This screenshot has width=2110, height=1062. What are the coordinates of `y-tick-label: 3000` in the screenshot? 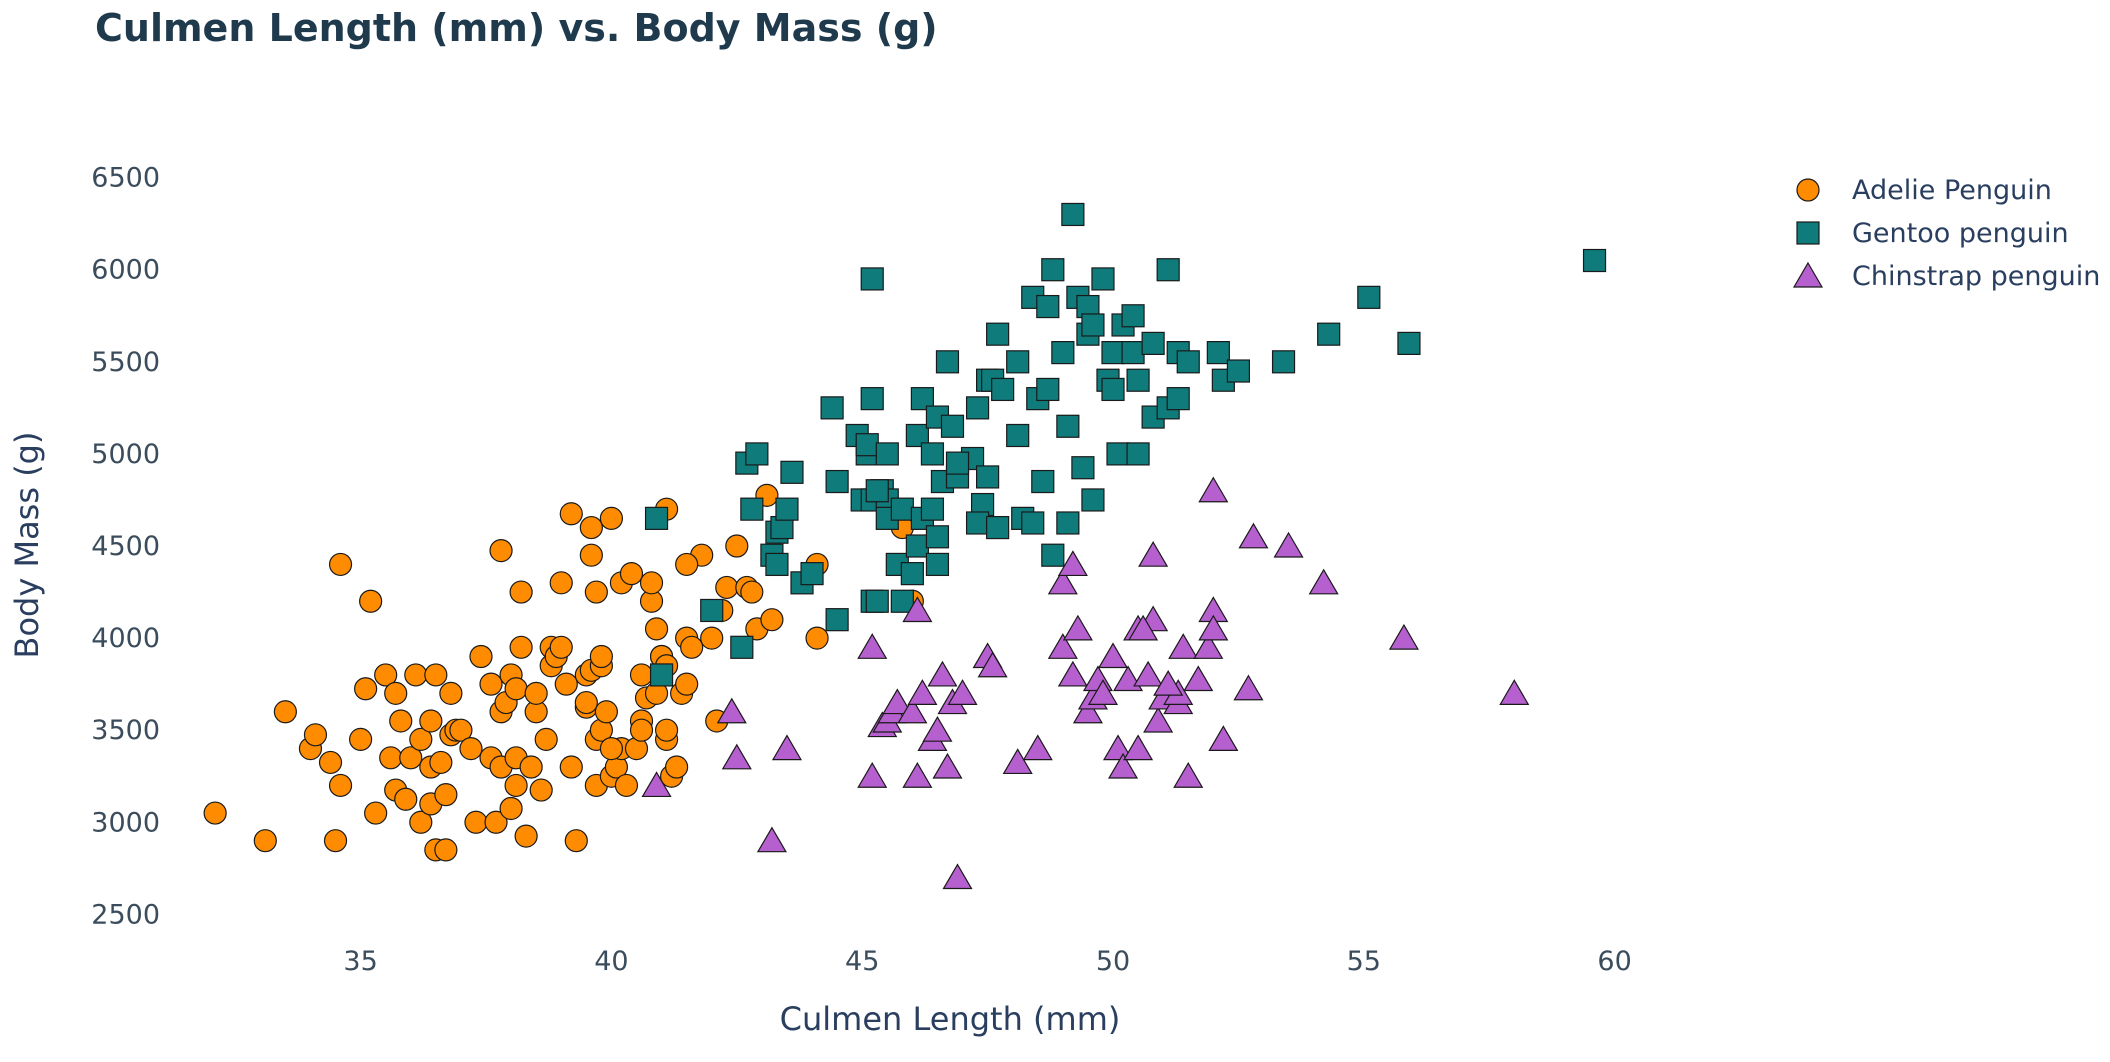 It's located at (125, 822).